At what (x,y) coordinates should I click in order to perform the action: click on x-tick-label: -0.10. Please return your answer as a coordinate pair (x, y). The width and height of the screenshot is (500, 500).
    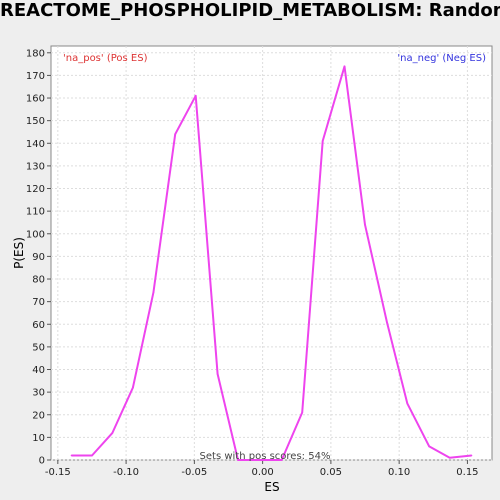
    Looking at the image, I should click on (126, 472).